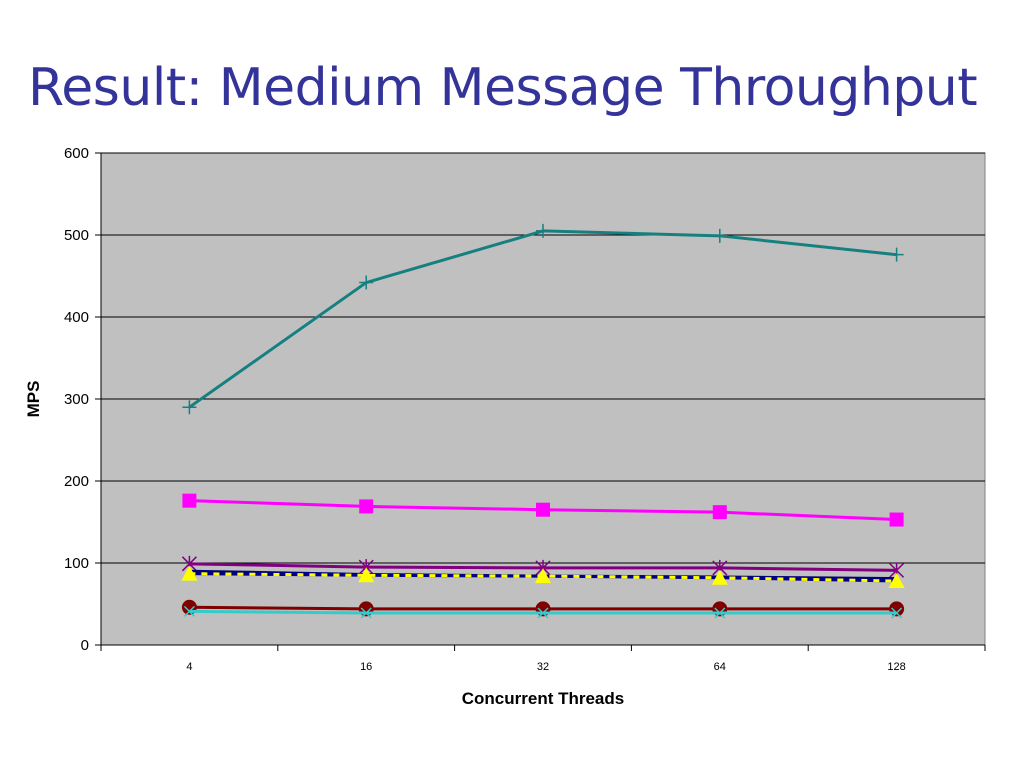 The width and height of the screenshot is (1024, 768). I want to click on x-tick-label: 32, so click(543, 667).